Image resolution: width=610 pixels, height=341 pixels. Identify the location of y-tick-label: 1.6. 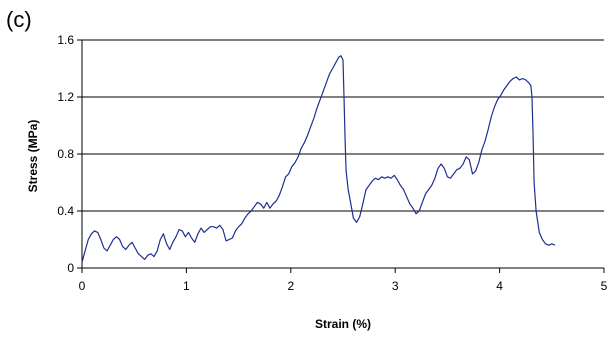
(65, 40).